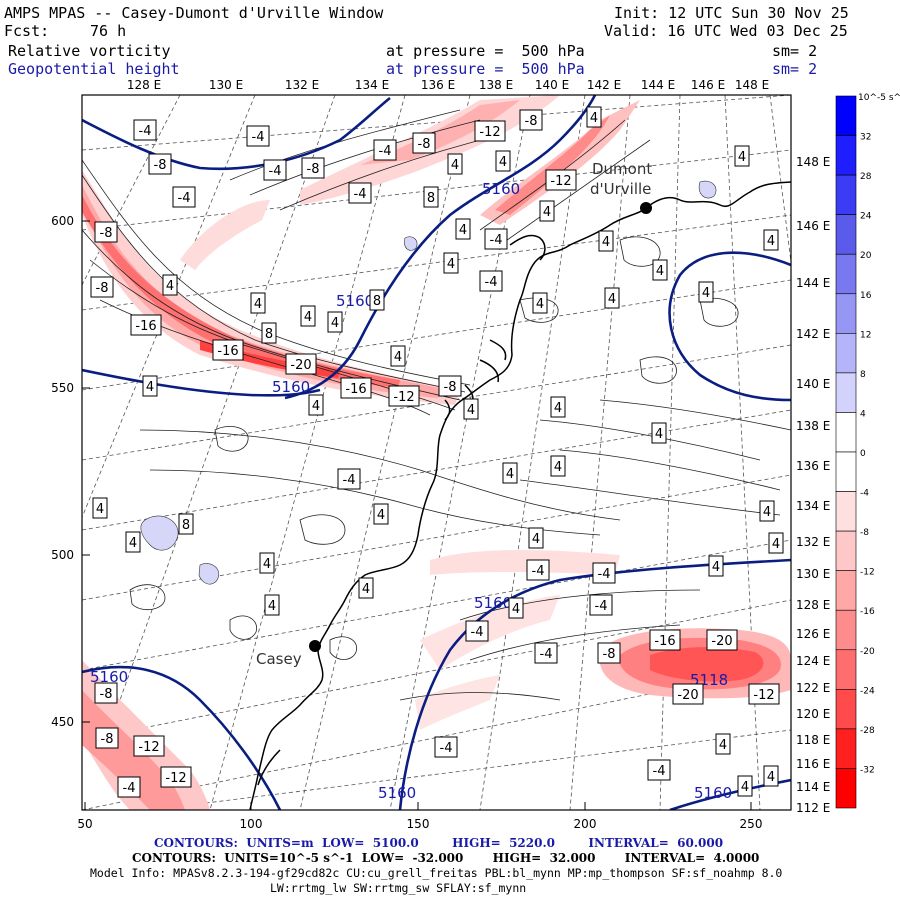  What do you see at coordinates (867, 731) in the screenshot?
I see `colorbar-level-label: -28` at bounding box center [867, 731].